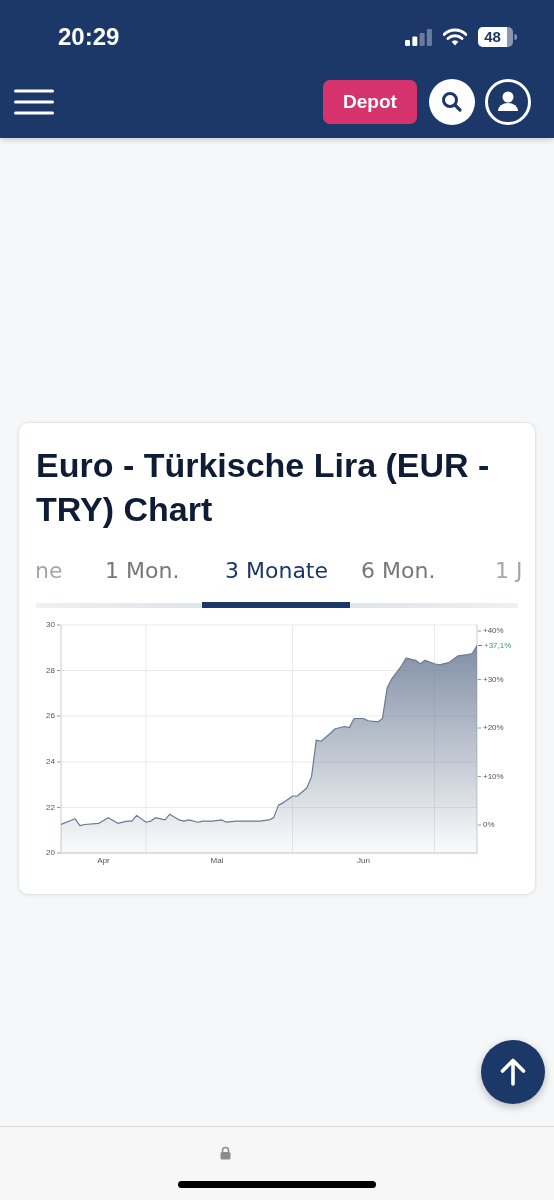 This screenshot has height=1200, width=554. I want to click on y2-tick-label: 0%, so click(489, 825).